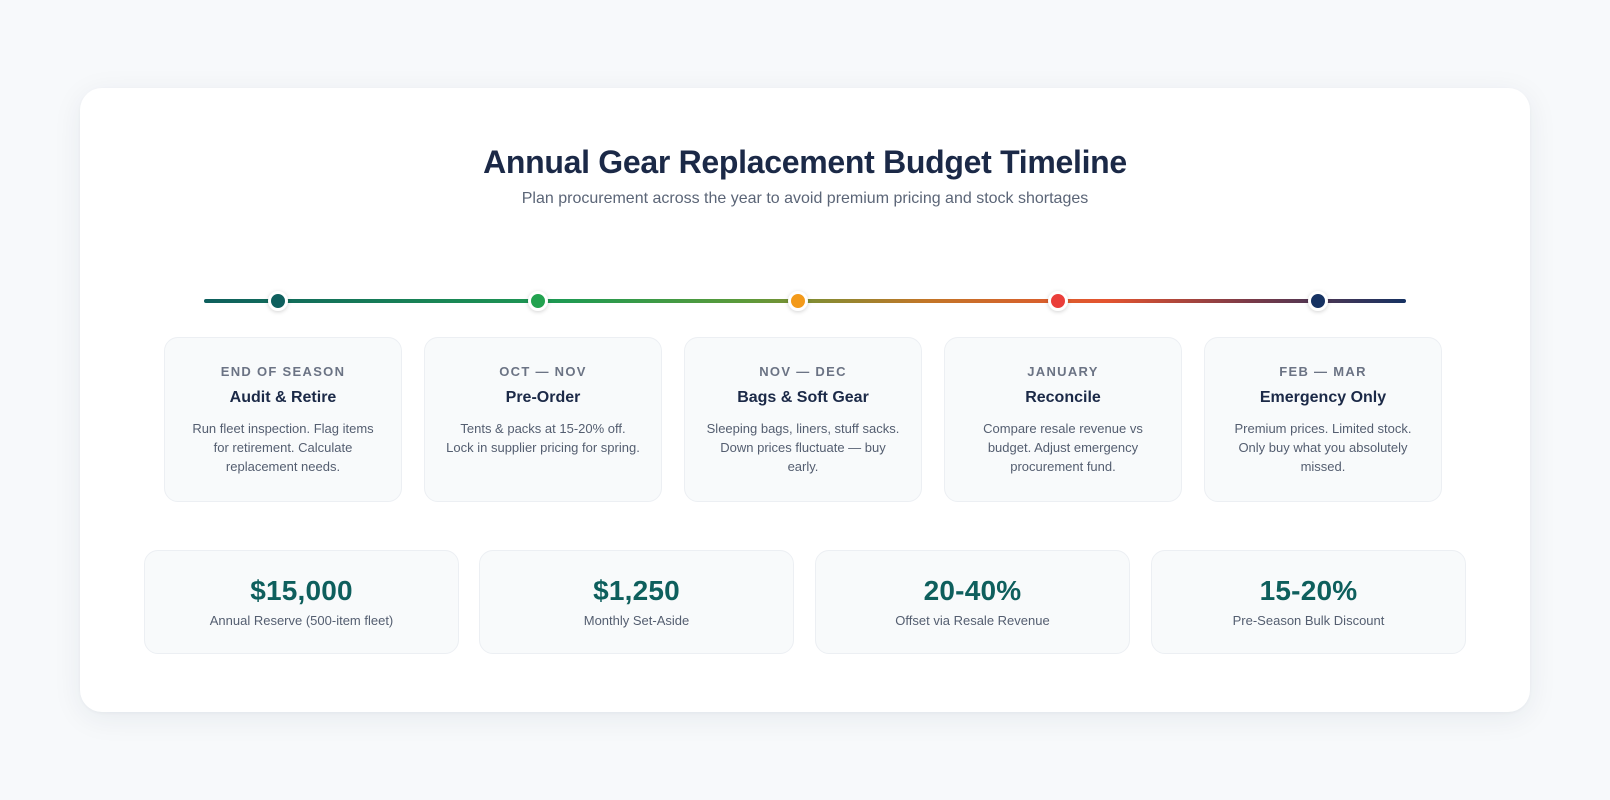 The width and height of the screenshot is (1610, 800). I want to click on phase-title: Reconcile, so click(1063, 397).